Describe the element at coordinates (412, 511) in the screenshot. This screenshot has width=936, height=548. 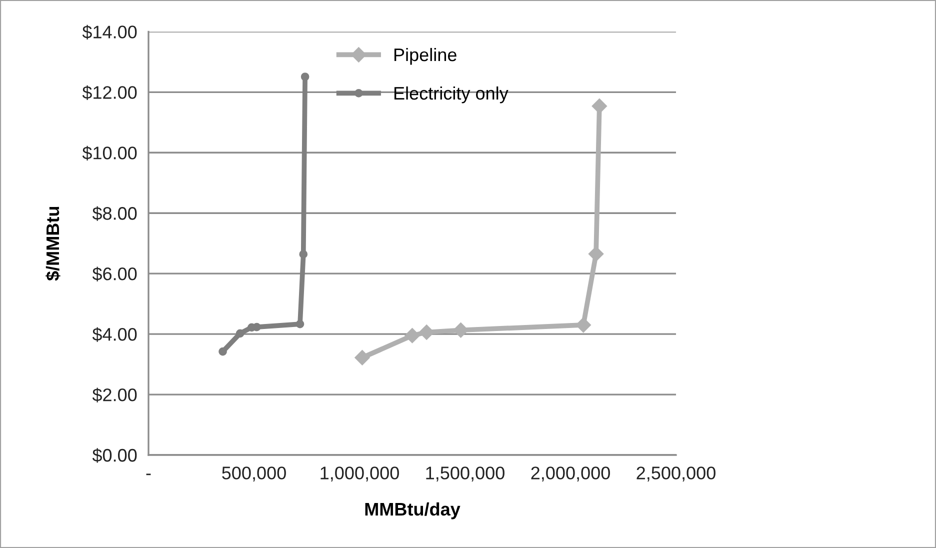
I see `x-axis-title: MMBtu/day` at that location.